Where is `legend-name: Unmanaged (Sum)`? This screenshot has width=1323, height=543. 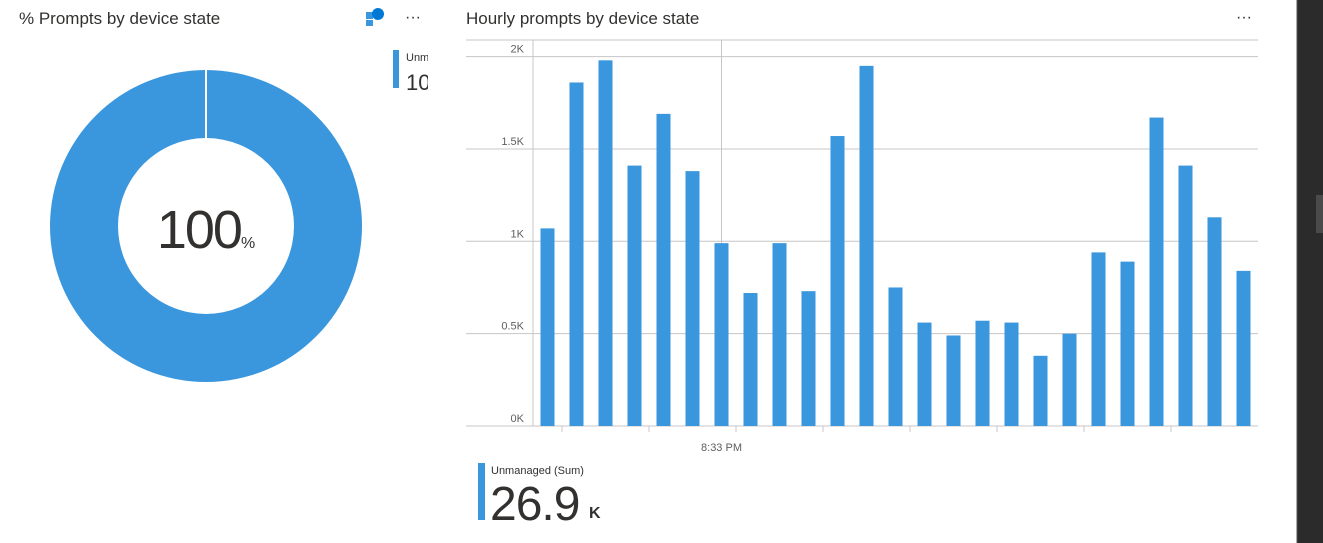
legend-name: Unmanaged (Sum) is located at coordinates (537, 471).